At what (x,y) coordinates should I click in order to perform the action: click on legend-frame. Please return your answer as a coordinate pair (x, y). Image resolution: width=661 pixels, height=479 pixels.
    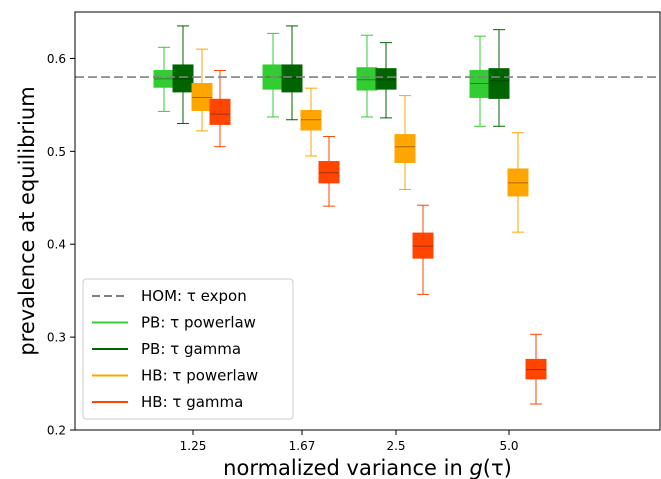
    Looking at the image, I should click on (188, 349).